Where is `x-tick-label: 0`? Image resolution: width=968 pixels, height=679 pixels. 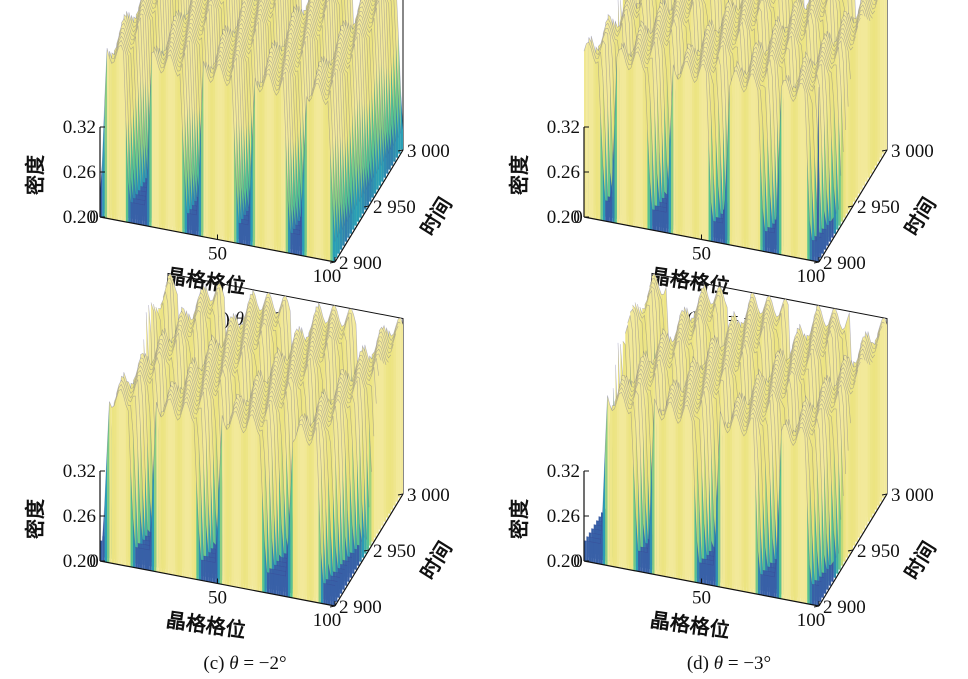
x-tick-label: 0 is located at coordinates (94, 217).